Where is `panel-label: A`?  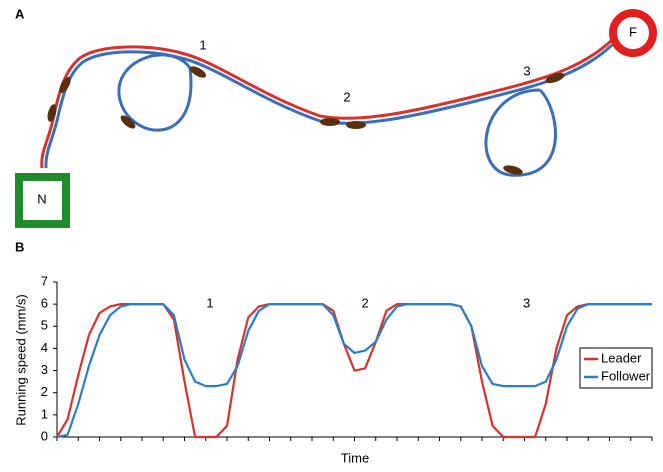 panel-label: A is located at coordinates (20, 13).